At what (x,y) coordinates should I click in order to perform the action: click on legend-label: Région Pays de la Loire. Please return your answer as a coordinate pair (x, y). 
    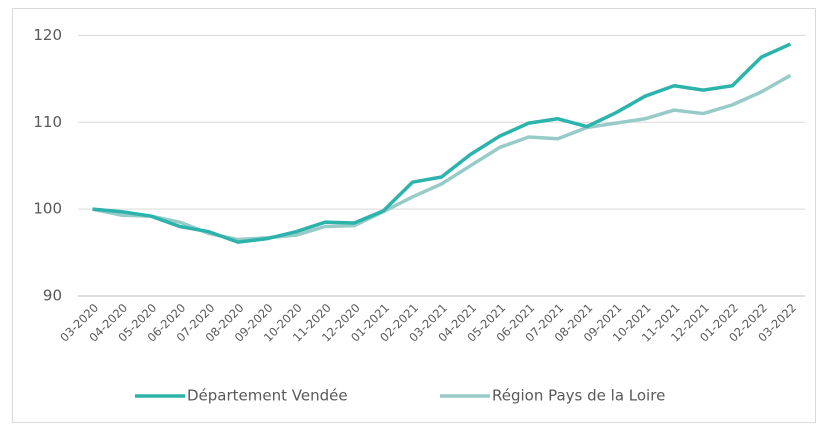
    Looking at the image, I should click on (578, 396).